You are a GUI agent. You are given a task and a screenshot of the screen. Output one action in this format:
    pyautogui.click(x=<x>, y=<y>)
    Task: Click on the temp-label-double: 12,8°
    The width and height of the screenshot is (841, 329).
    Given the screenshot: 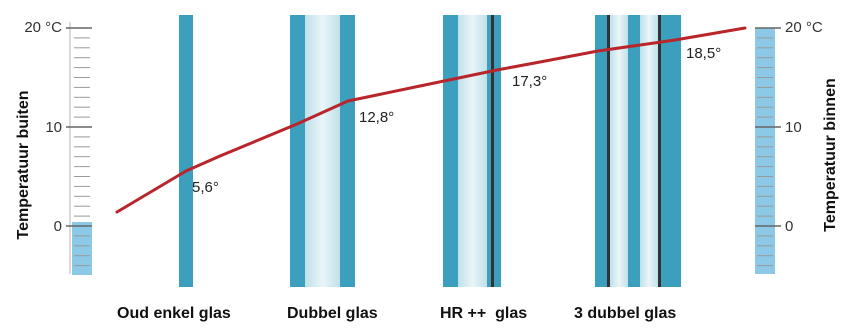 What is the action you would take?
    pyautogui.click(x=376, y=117)
    